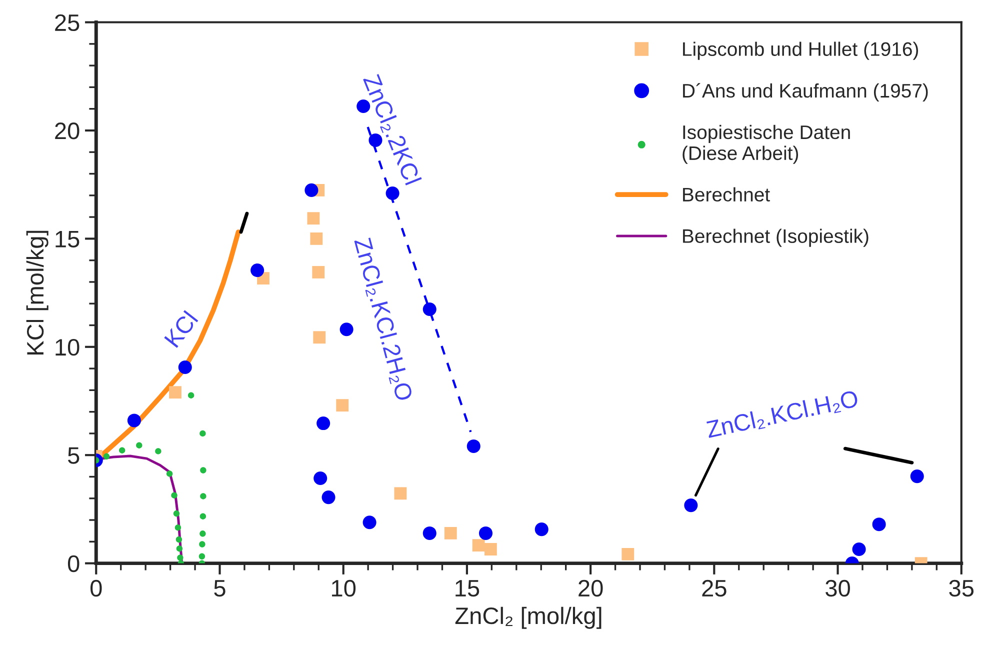 The image size is (981, 655). What do you see at coordinates (961, 588) in the screenshot?
I see `x-tick-label: 35` at bounding box center [961, 588].